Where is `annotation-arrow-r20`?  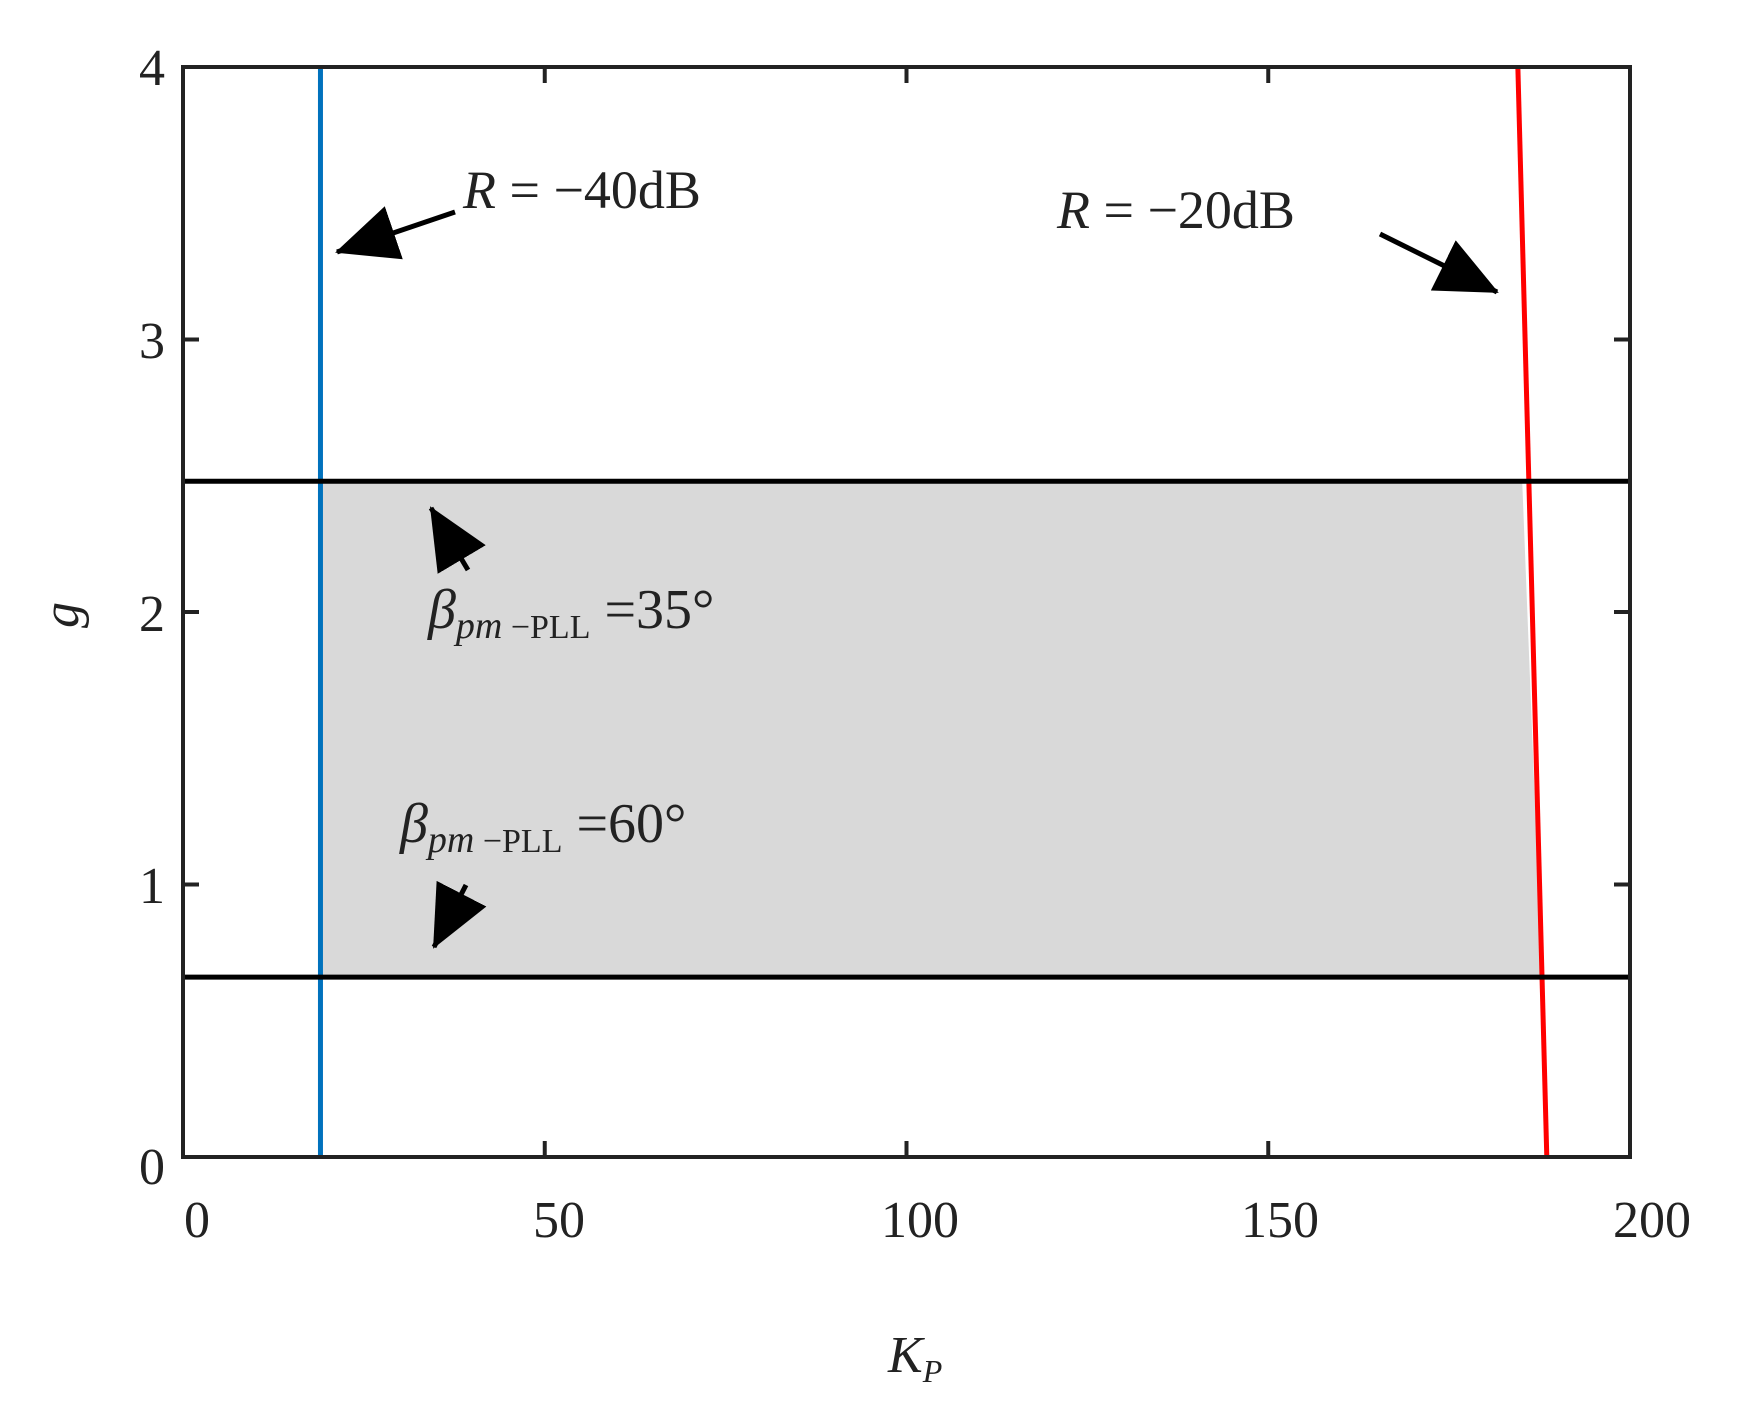 annotation-arrow-r20 is located at coordinates (1438, 263).